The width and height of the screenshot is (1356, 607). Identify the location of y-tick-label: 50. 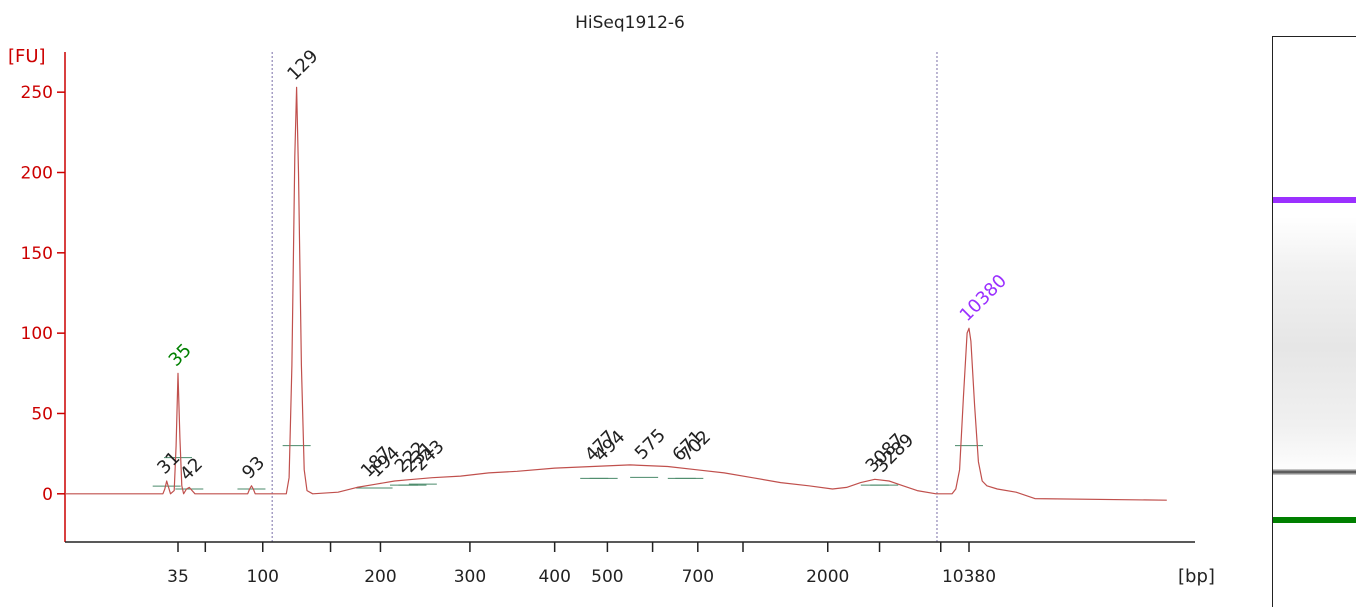
(42, 414).